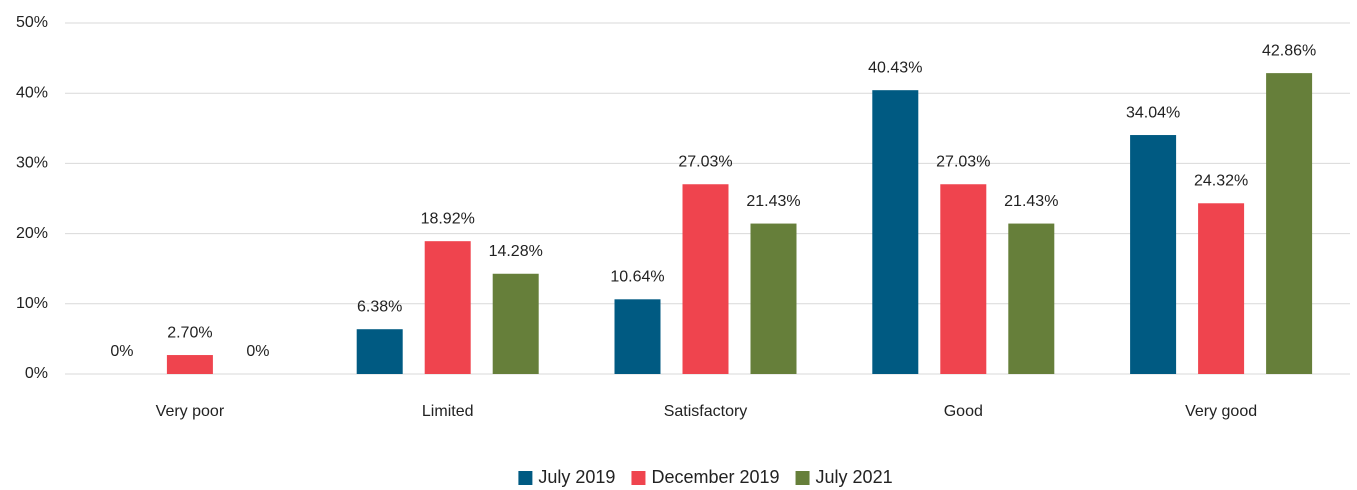  I want to click on y-tick-label: 0%, so click(36, 373).